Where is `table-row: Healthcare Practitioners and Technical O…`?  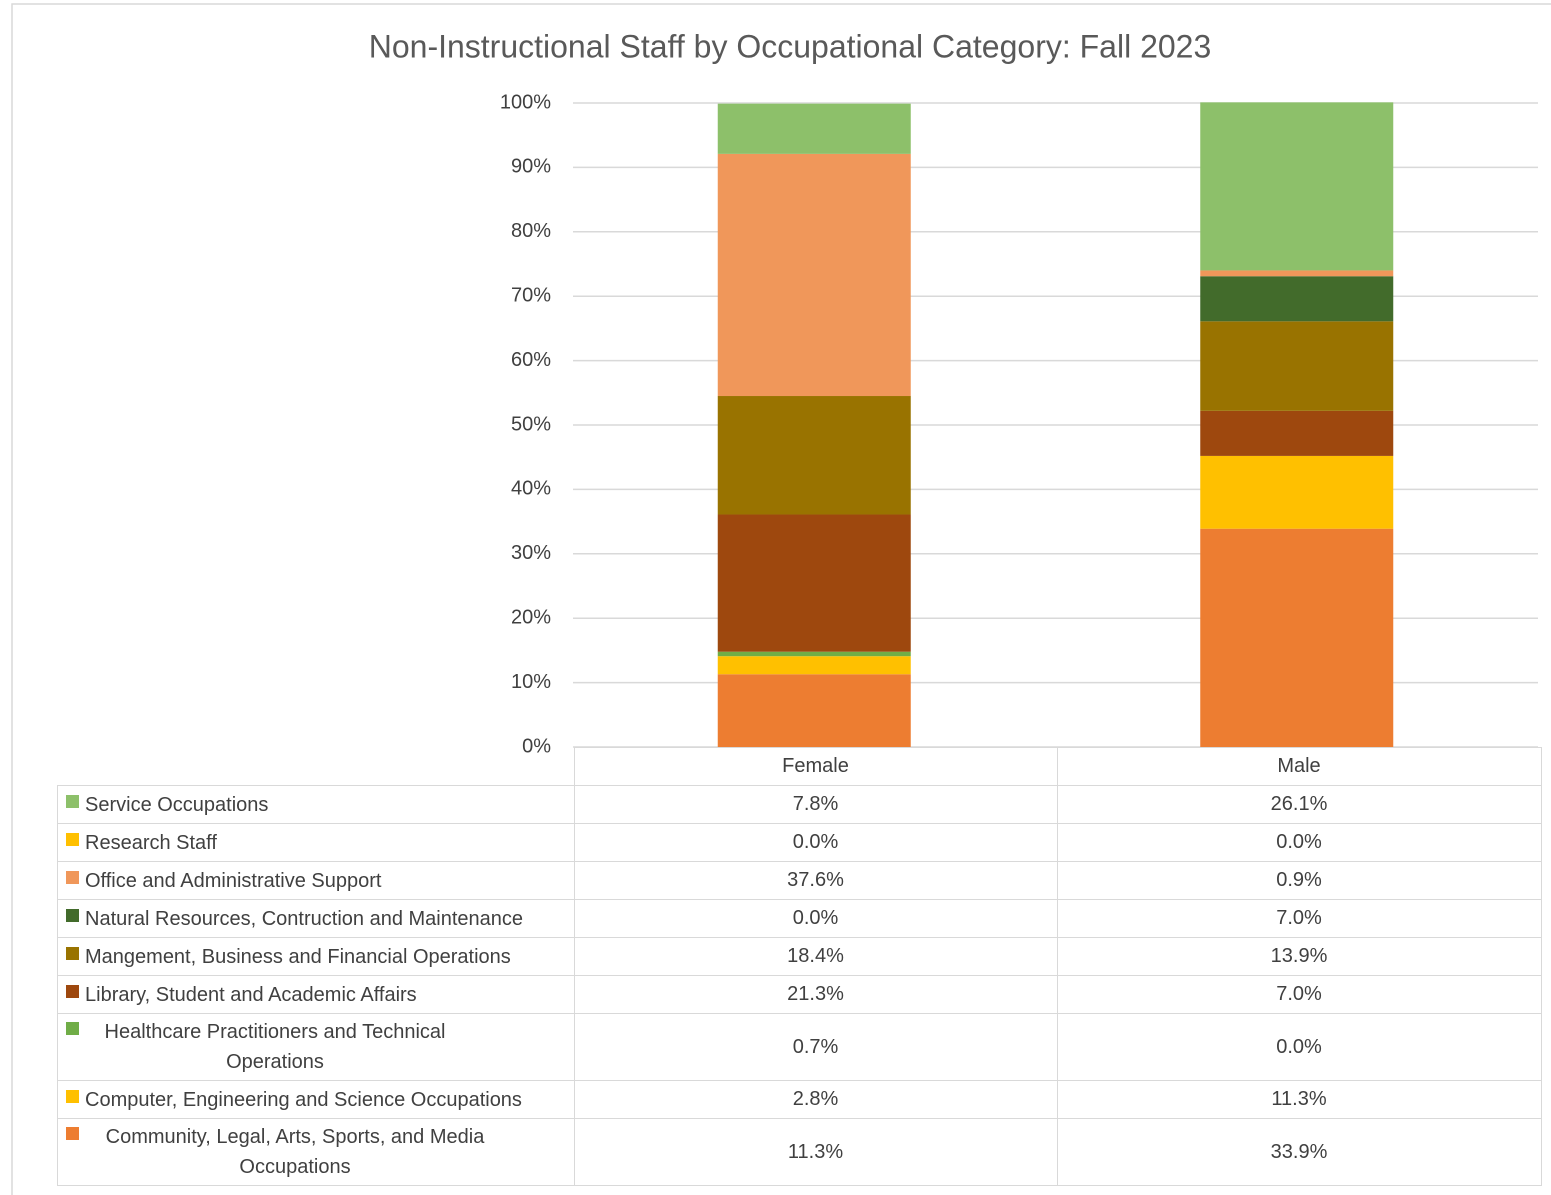
table-row: Healthcare Practitioners and Technical O… is located at coordinates (799, 1047).